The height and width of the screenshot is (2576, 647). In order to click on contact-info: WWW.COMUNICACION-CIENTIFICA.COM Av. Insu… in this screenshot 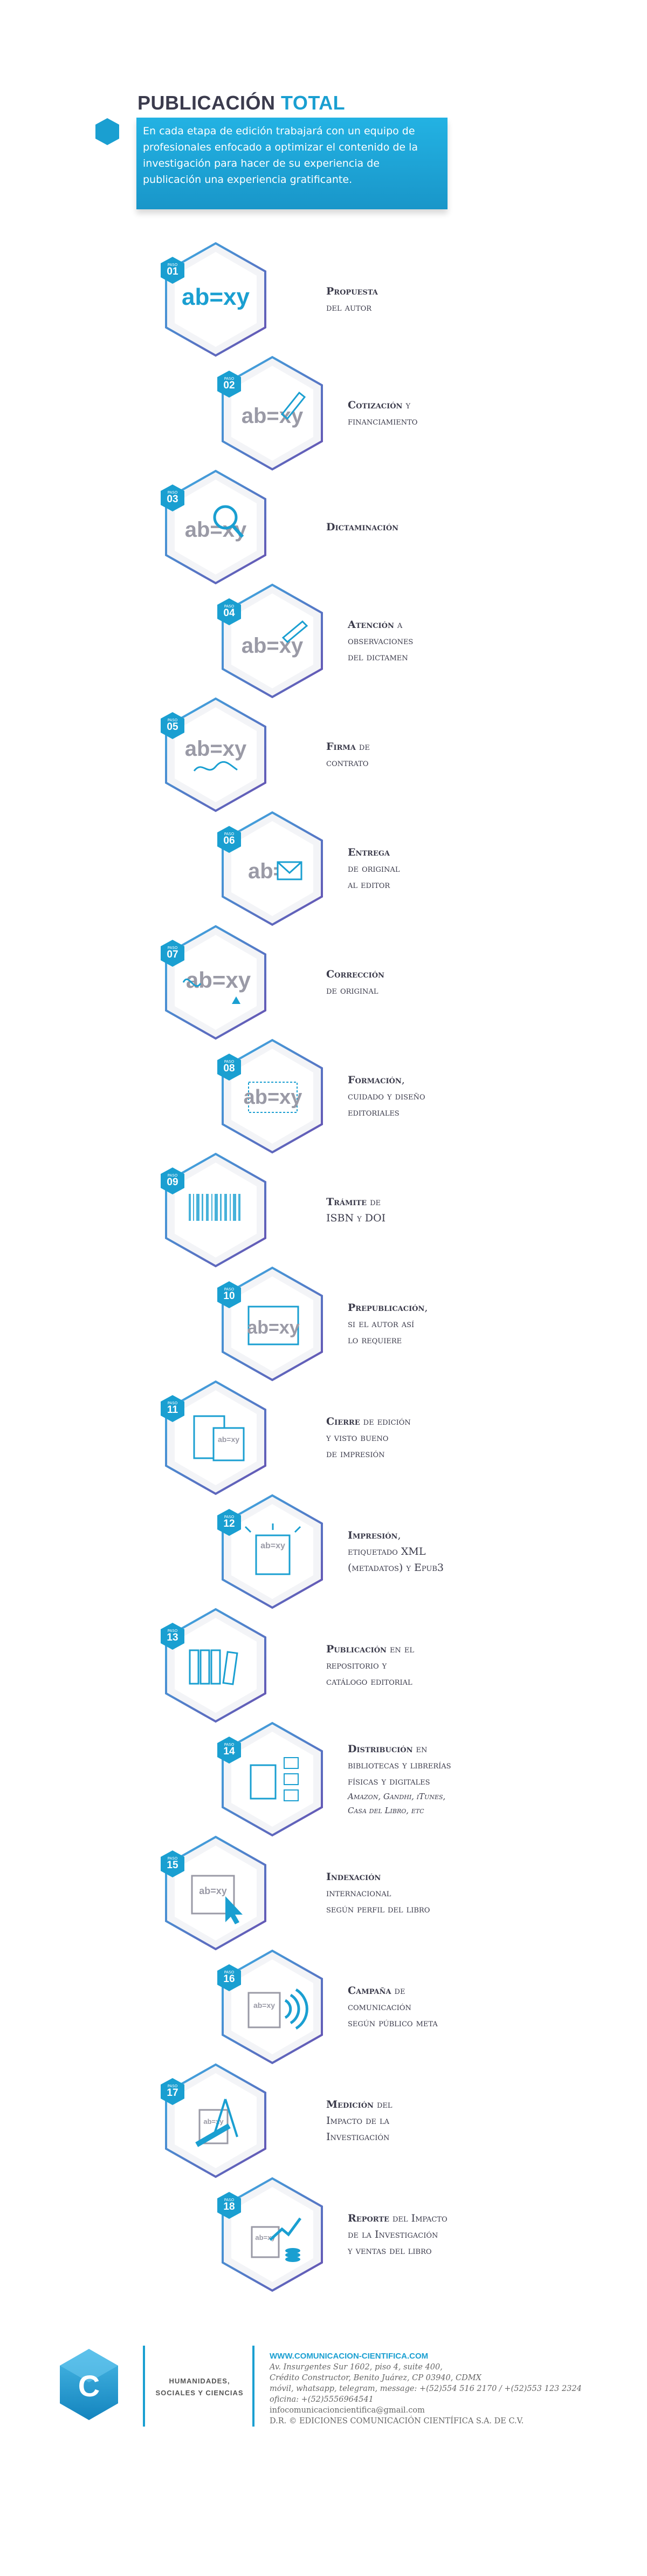, I will do `click(447, 2389)`.